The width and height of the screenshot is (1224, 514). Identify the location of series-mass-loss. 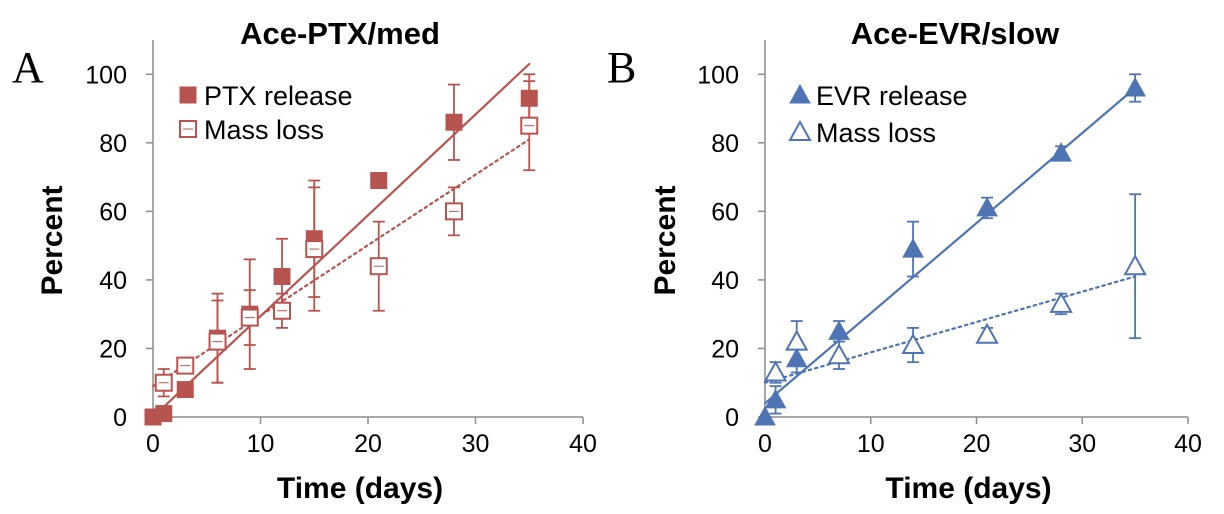
(955, 288).